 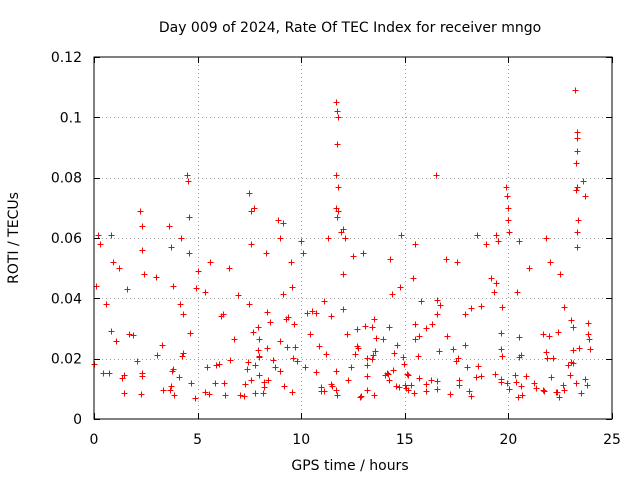 I want to click on y-tick-label: 0.04, so click(x=66, y=299).